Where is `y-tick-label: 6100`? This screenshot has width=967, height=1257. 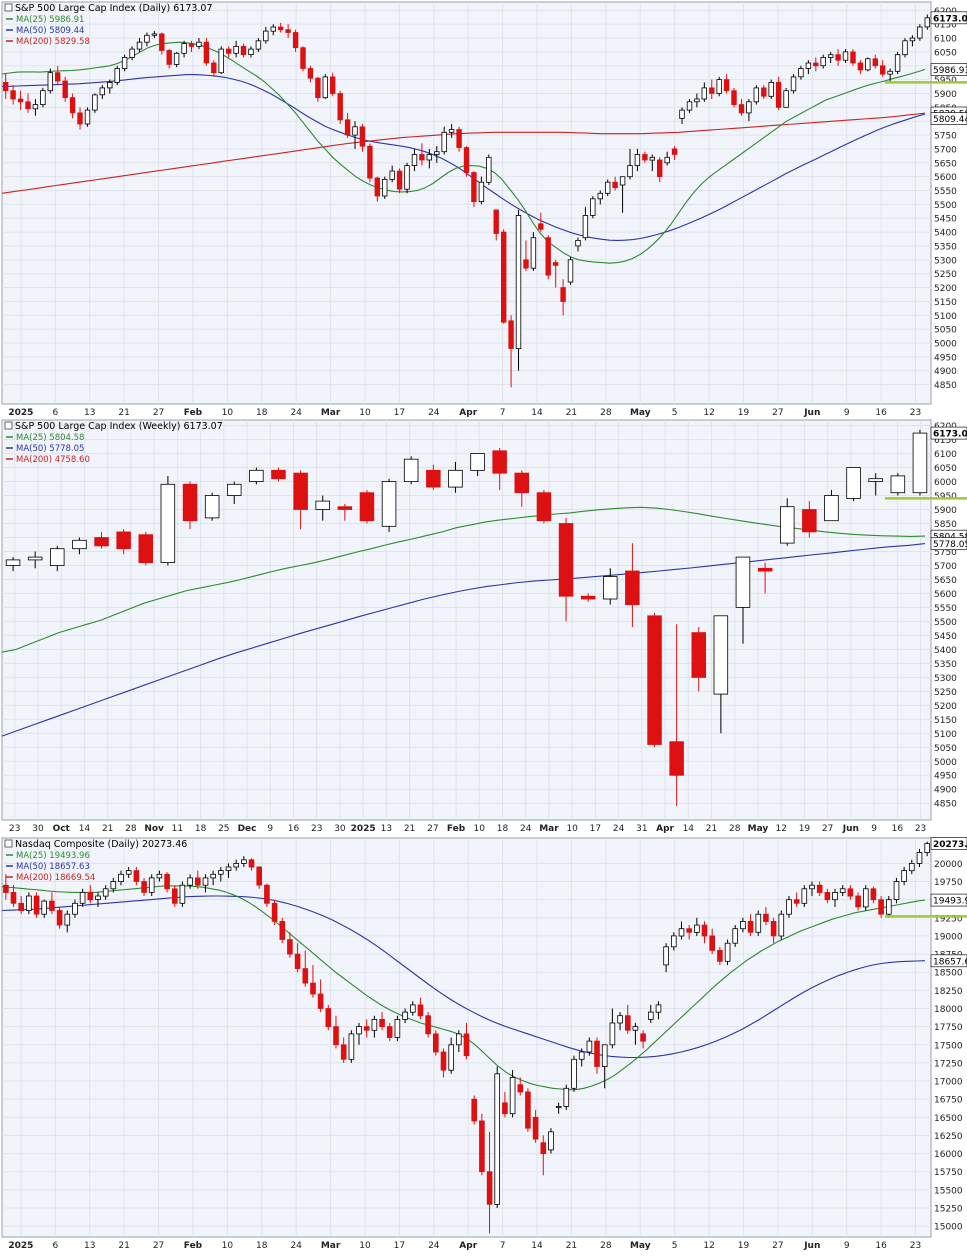 y-tick-label: 6100 is located at coordinates (945, 40).